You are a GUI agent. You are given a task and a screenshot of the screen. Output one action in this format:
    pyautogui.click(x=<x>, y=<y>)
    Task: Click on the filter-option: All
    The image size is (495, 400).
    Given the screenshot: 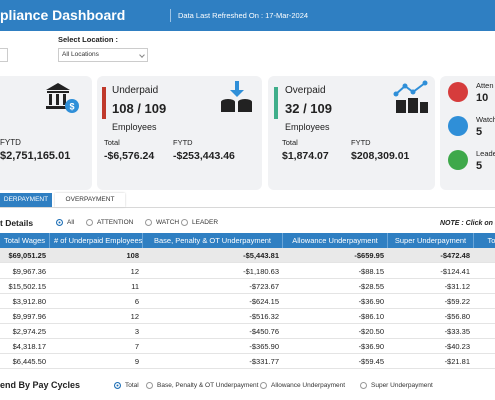 What is the action you would take?
    pyautogui.click(x=65, y=222)
    